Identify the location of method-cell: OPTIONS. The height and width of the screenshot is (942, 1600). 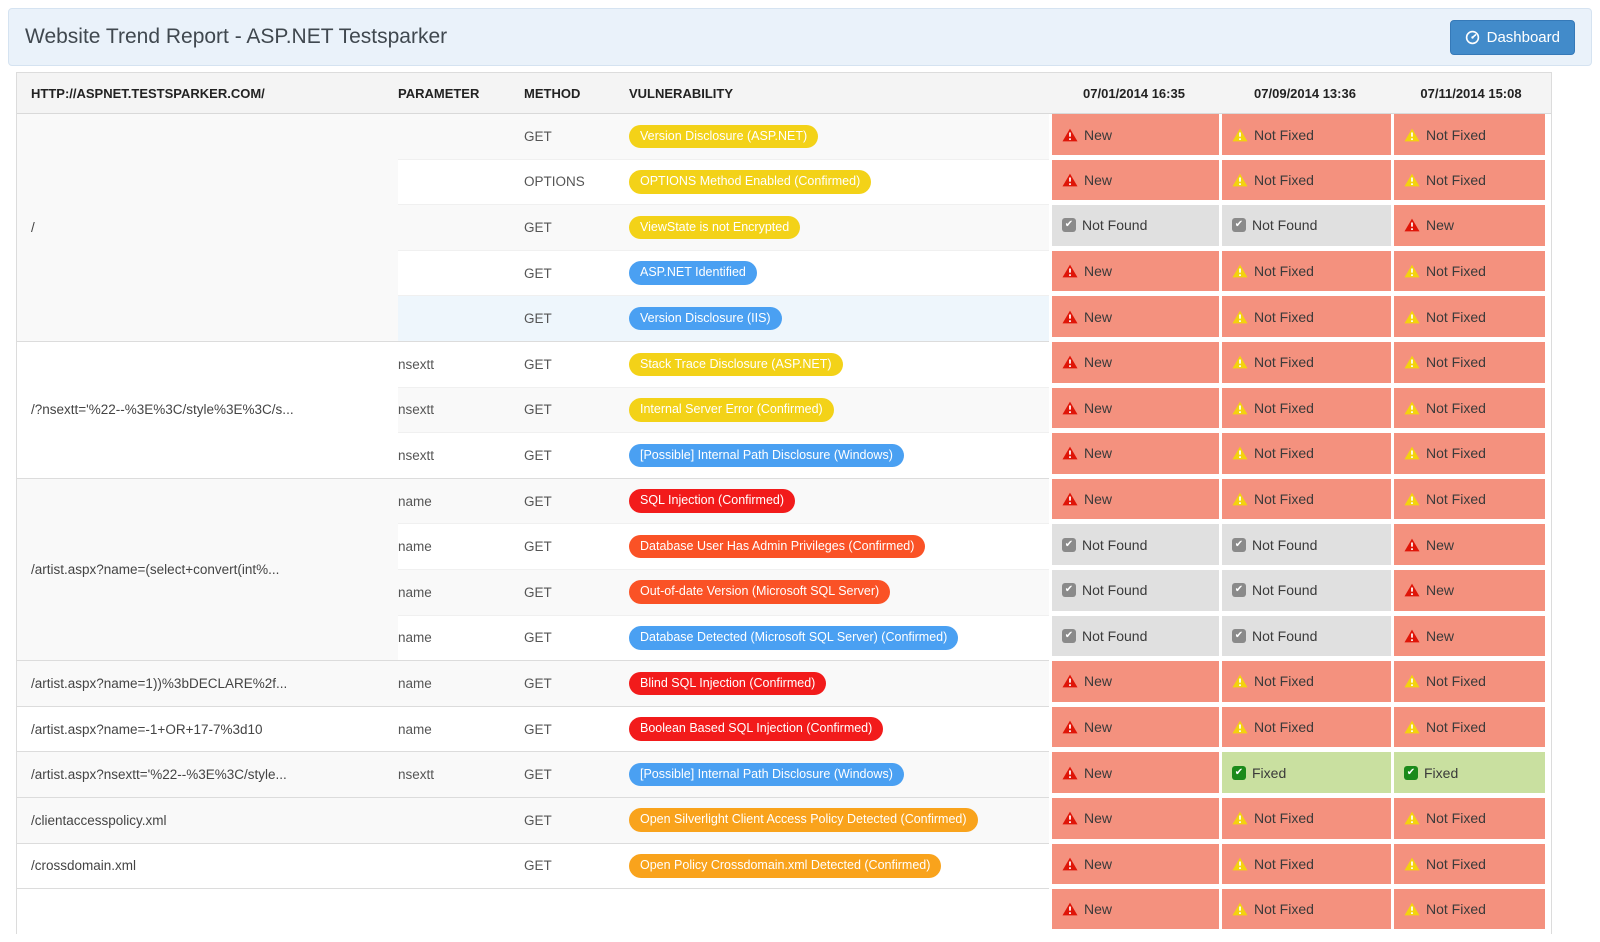
(576, 182).